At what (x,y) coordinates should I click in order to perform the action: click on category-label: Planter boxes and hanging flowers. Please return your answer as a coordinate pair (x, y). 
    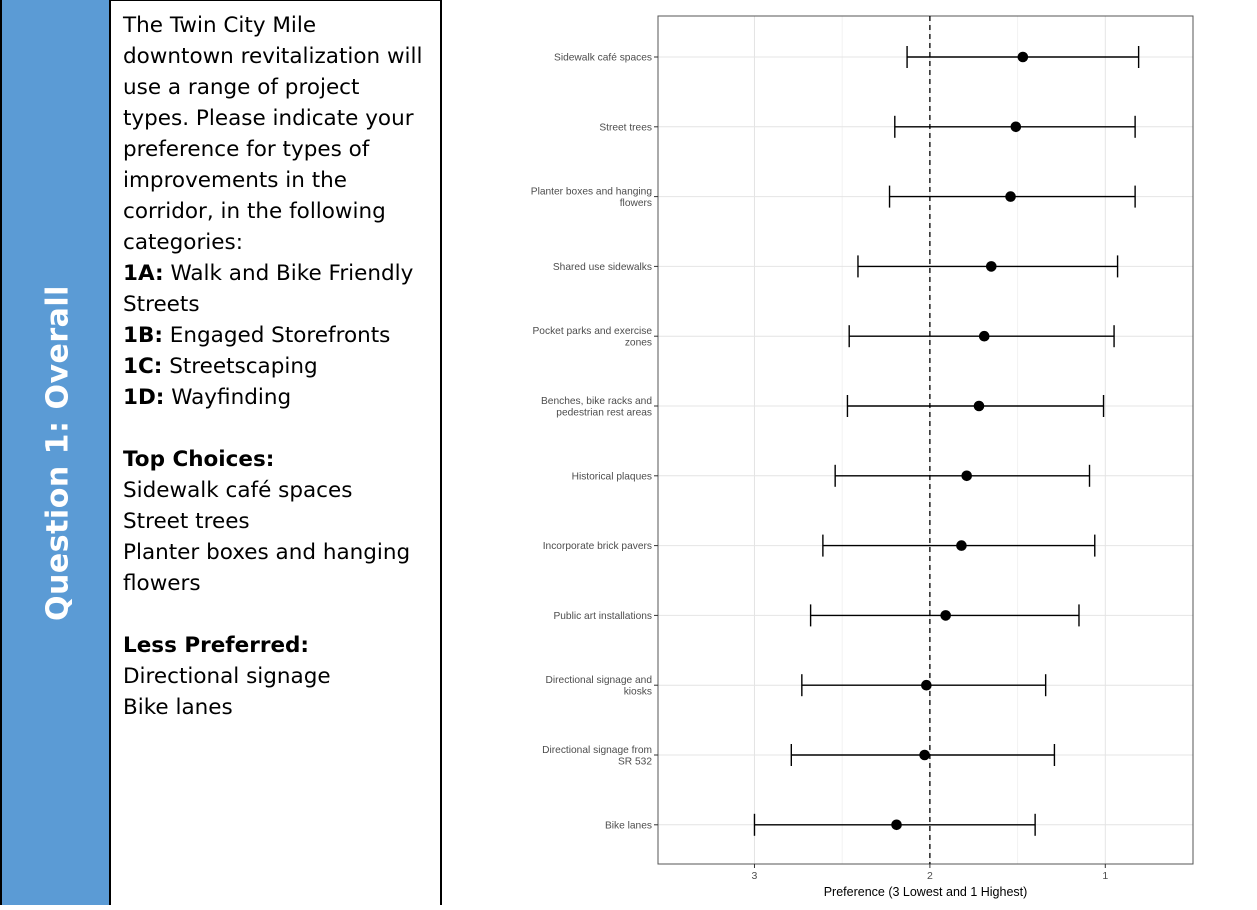
    Looking at the image, I should click on (592, 197).